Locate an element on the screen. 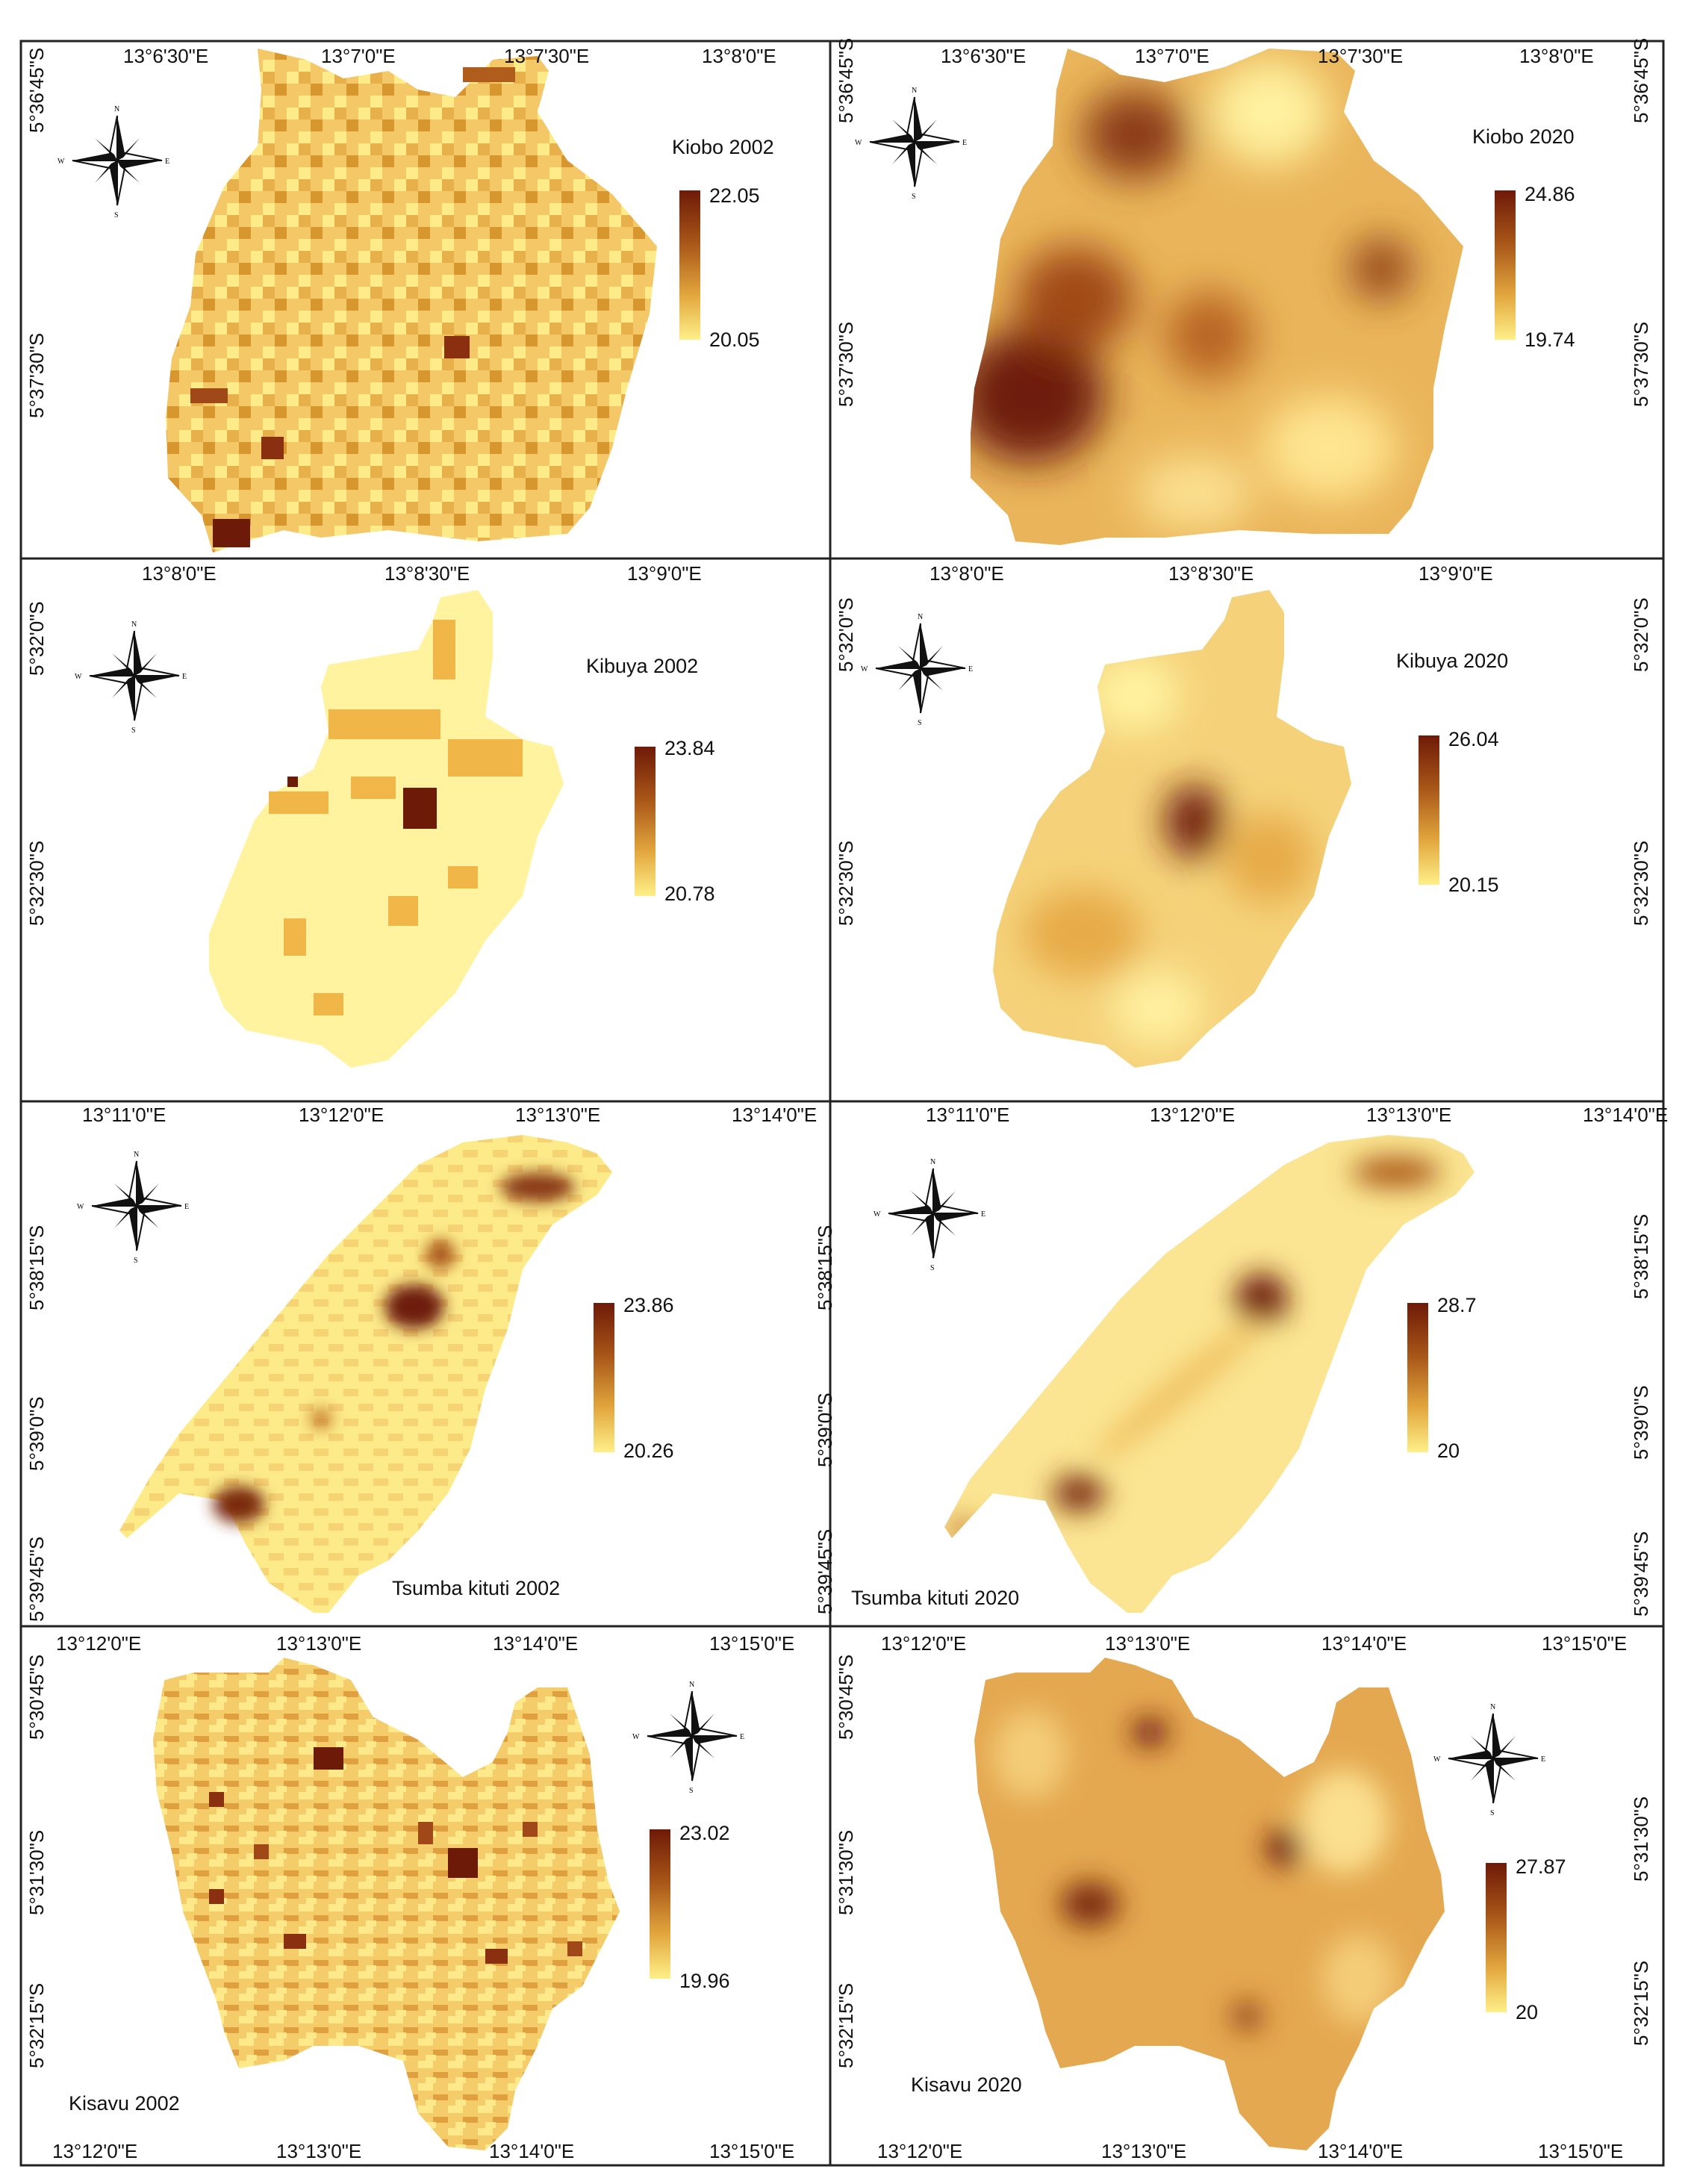 The image size is (1694, 2184). legend-min: 20.78 is located at coordinates (689, 894).